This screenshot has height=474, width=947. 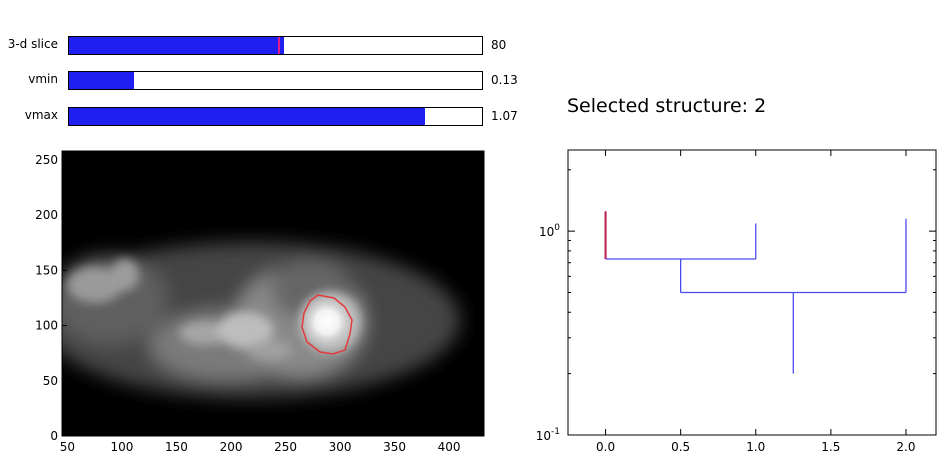 What do you see at coordinates (46, 326) in the screenshot?
I see `image-y-tick-label: 100` at bounding box center [46, 326].